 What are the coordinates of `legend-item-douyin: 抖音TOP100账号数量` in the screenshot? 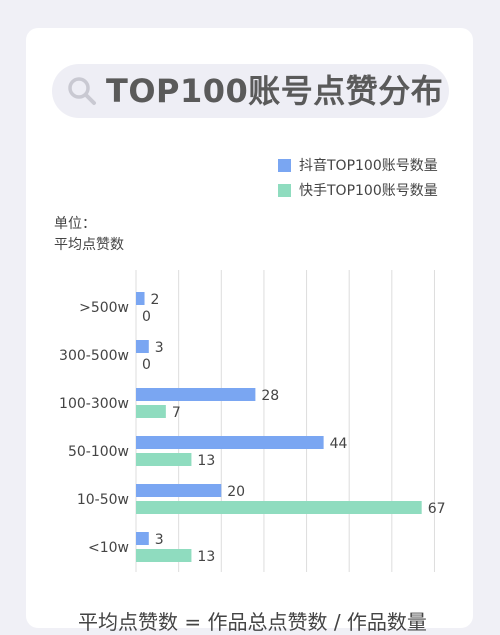 It's located at (358, 165).